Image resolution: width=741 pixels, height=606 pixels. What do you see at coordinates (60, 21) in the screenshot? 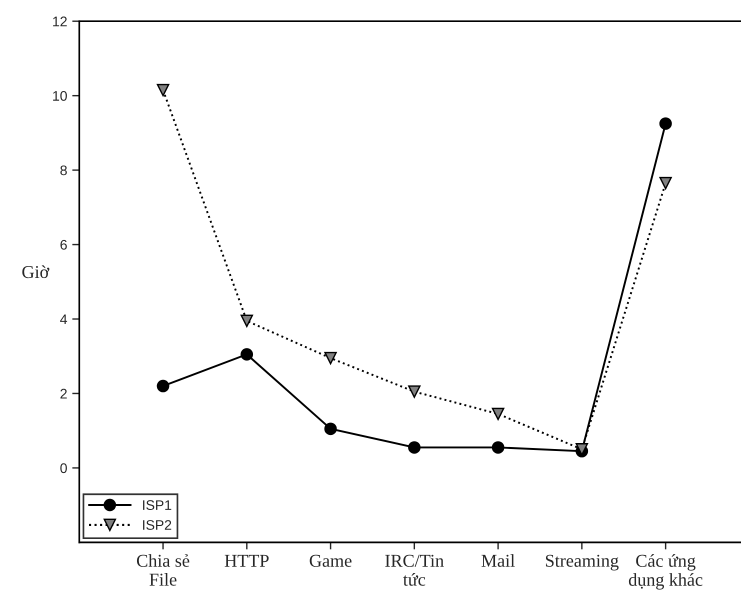
I see `y-tick-label: 12` at bounding box center [60, 21].